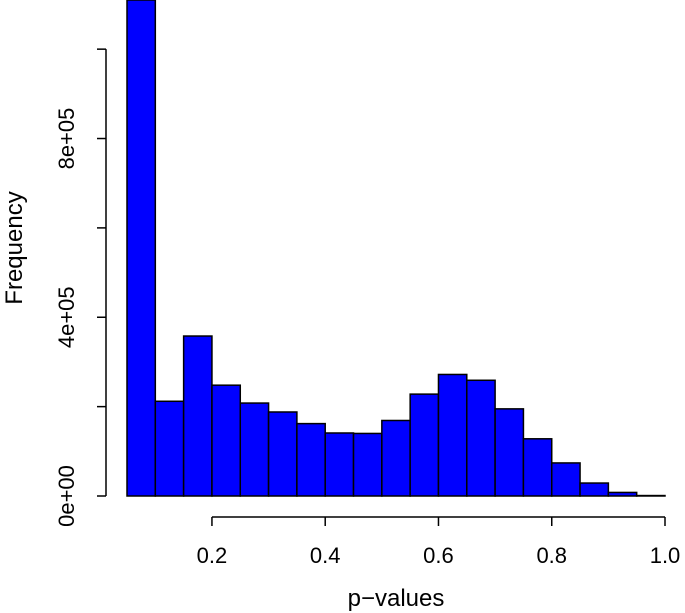 This screenshot has height=613, width=685. What do you see at coordinates (325, 555) in the screenshot?
I see `x-tick-label: 0.4` at bounding box center [325, 555].